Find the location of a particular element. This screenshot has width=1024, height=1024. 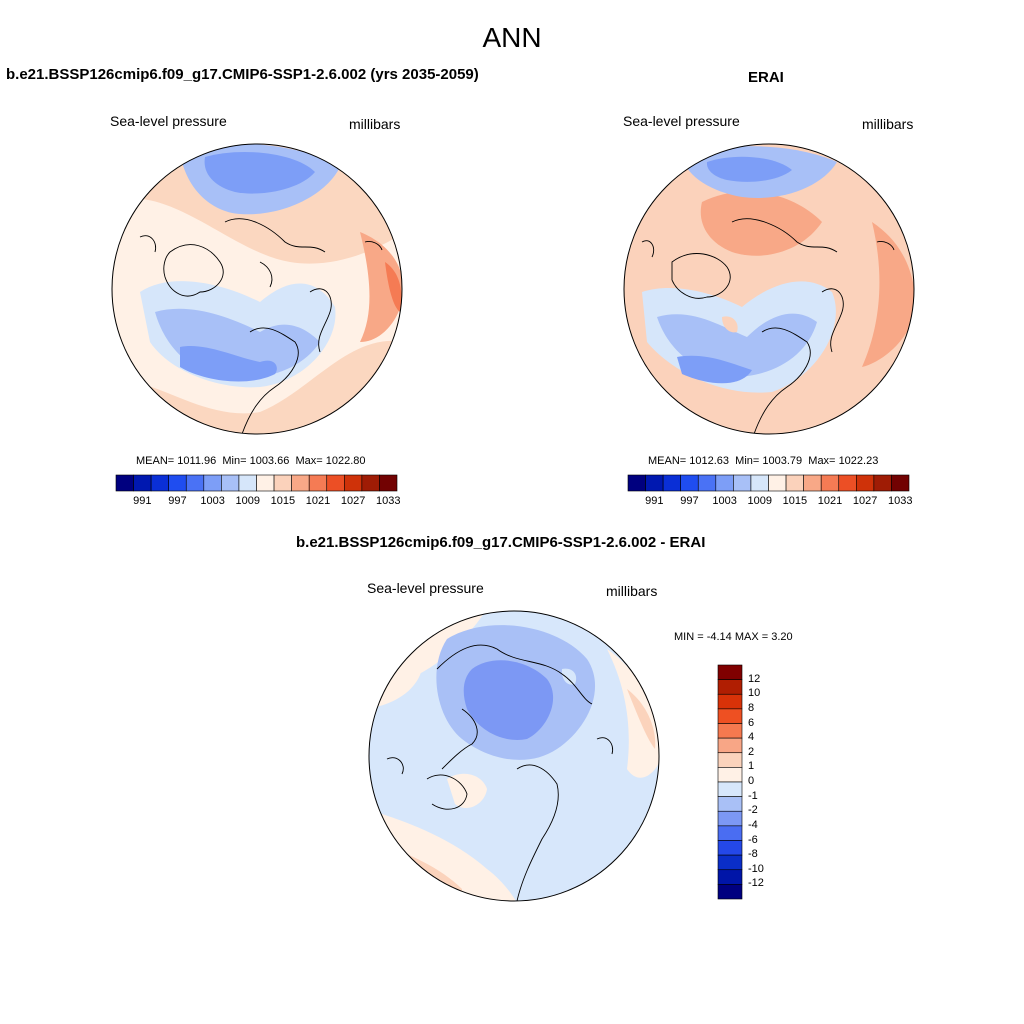

max-label: MAX = is located at coordinates (751, 637).